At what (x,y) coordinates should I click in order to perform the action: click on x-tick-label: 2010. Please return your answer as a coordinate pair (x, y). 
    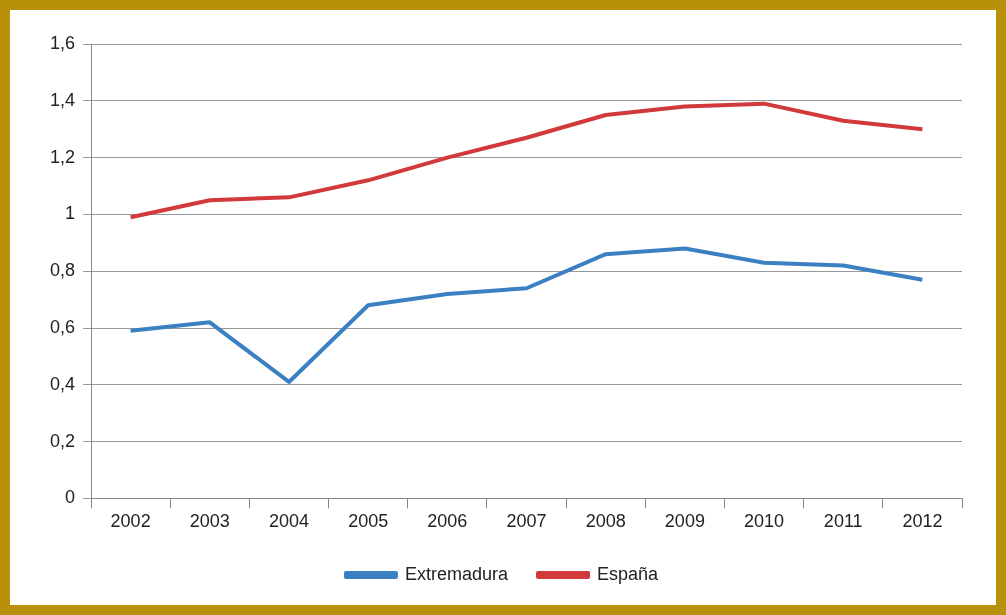
    Looking at the image, I should click on (764, 521).